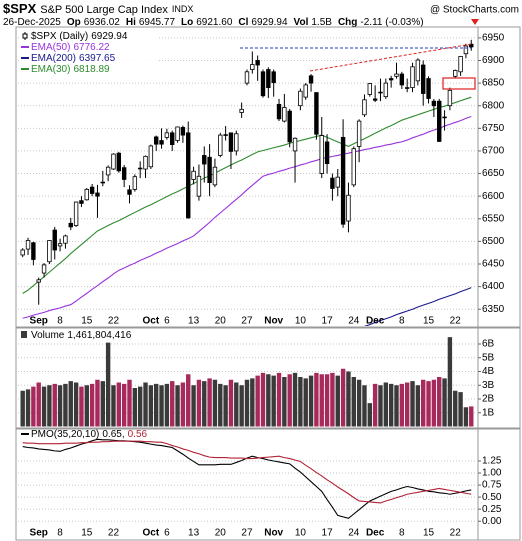  I want to click on legend-icon, so click(24, 334).